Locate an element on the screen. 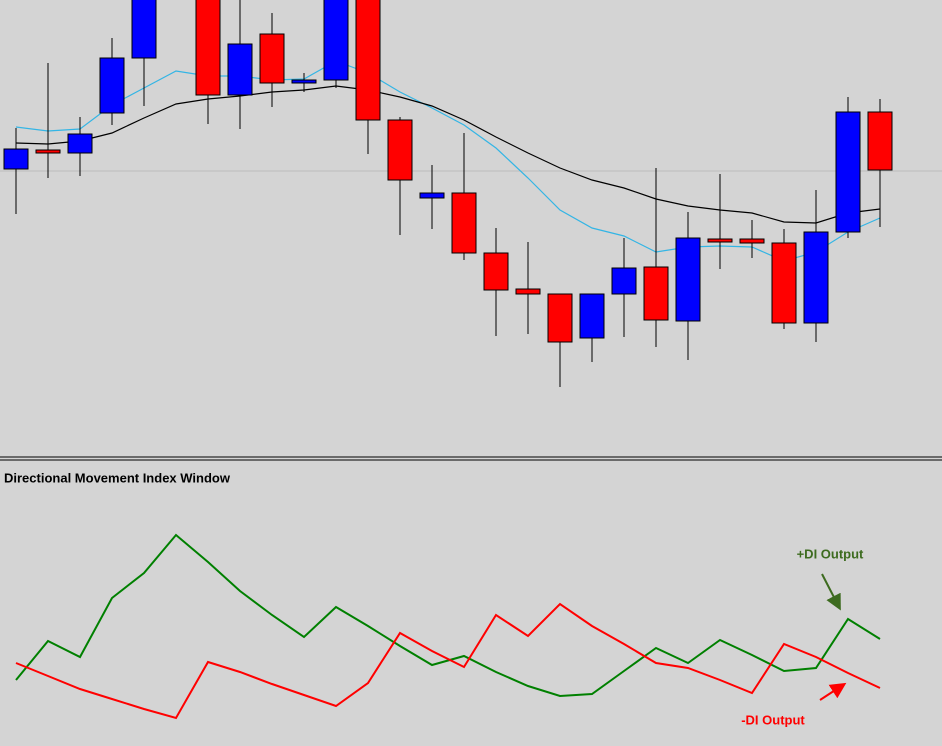  annotation: -DI Output is located at coordinates (773, 719).